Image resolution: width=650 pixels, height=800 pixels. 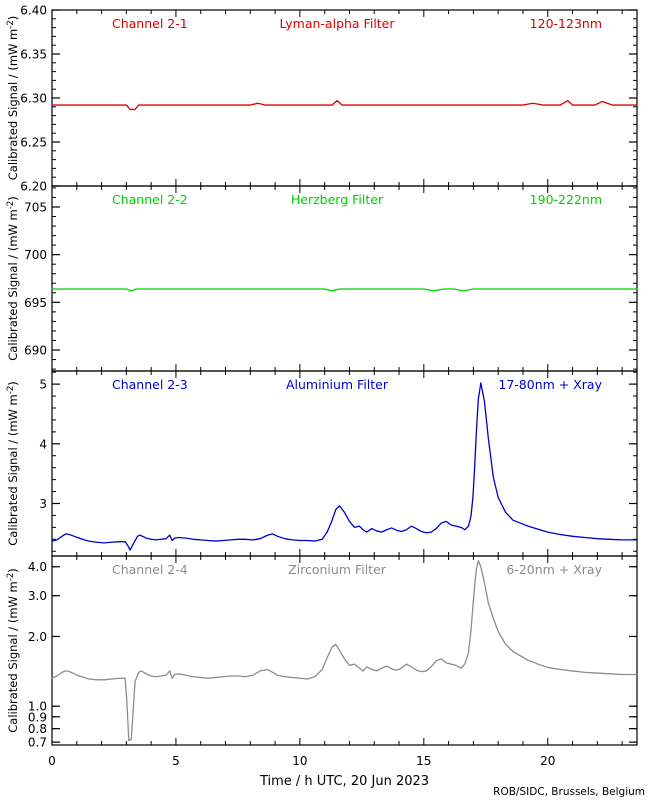 I want to click on panel-1-channel-label: Channel 2-1, so click(x=150, y=23).